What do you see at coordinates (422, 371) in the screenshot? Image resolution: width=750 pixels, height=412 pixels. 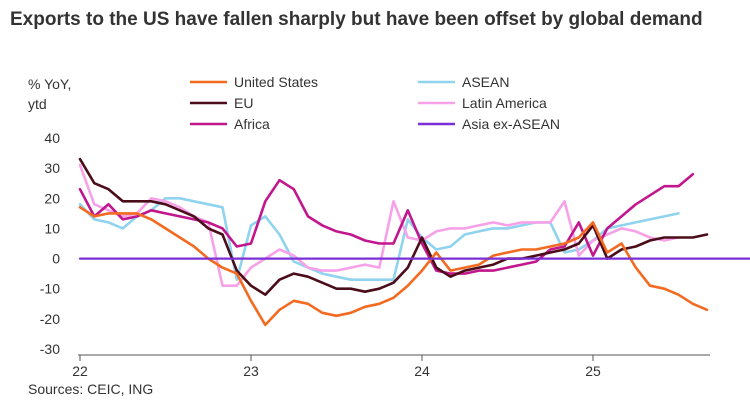 I see `x-tick-label: 24` at bounding box center [422, 371].